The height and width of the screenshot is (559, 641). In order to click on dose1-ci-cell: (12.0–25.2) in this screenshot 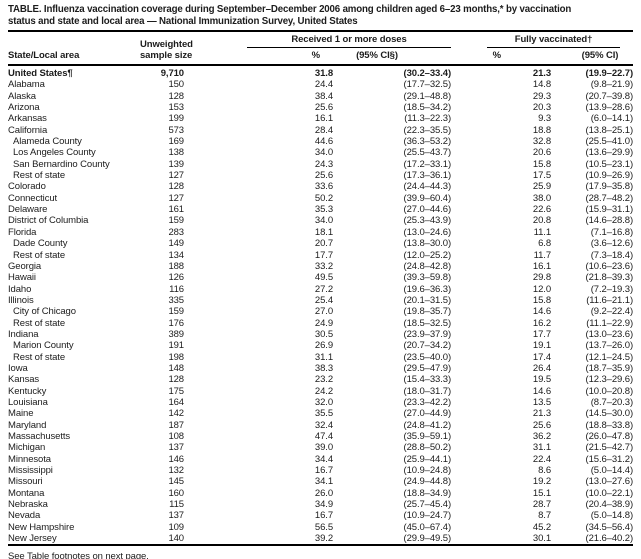, I will do `click(427, 255)`.